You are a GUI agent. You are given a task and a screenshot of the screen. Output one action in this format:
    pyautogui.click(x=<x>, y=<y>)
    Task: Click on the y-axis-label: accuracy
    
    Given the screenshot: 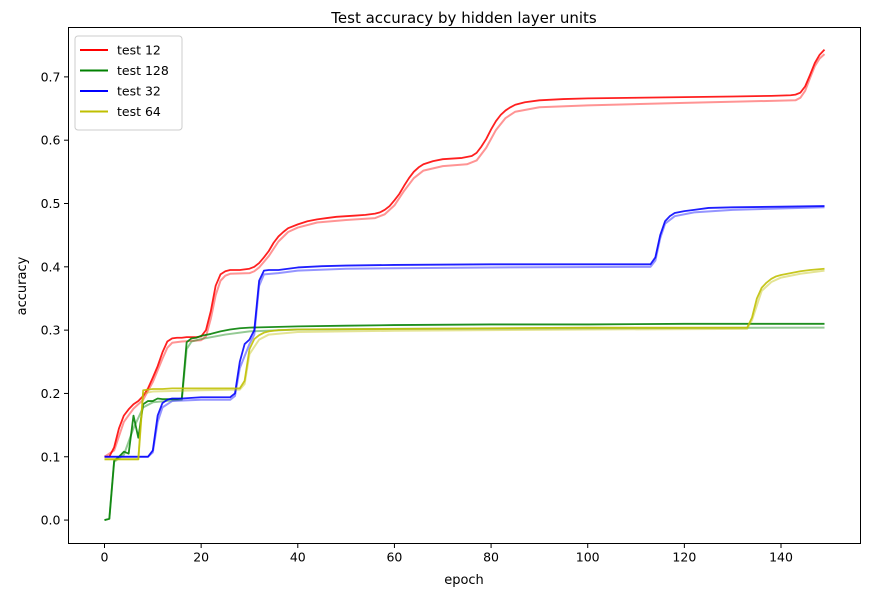 What is the action you would take?
    pyautogui.click(x=22, y=285)
    